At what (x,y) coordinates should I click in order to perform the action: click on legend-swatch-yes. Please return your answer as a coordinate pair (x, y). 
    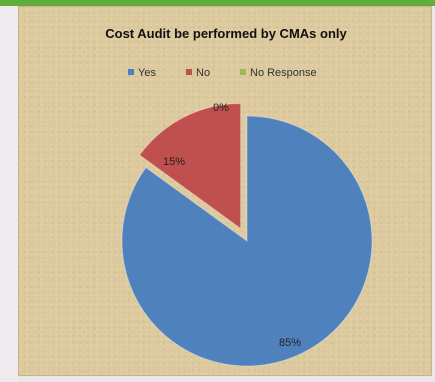
    Looking at the image, I should click on (131, 72).